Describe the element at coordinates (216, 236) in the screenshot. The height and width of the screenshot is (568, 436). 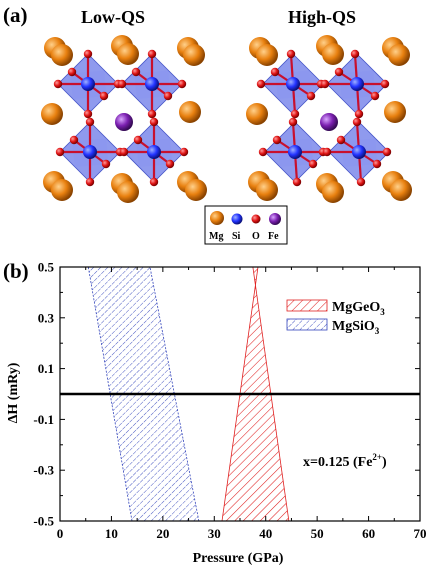
I see `legend-mg-label: Mg` at that location.